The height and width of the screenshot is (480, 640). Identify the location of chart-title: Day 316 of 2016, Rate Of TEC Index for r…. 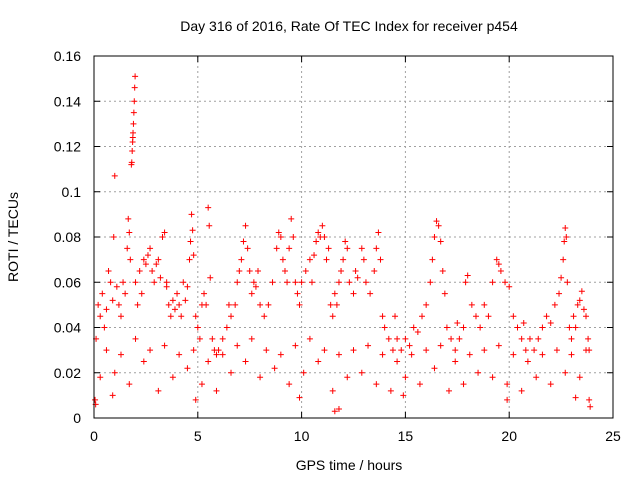
(349, 26).